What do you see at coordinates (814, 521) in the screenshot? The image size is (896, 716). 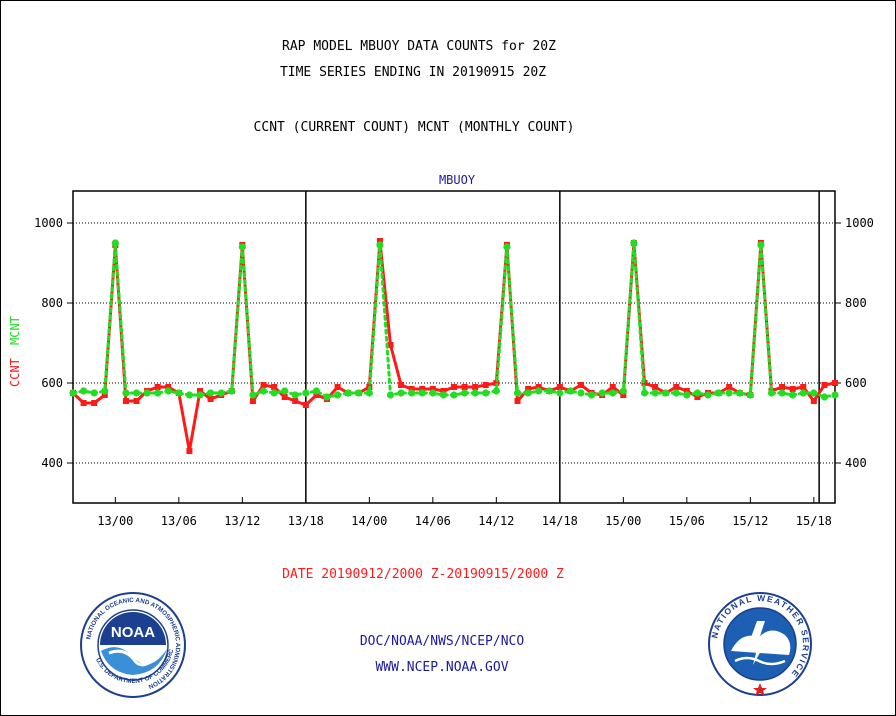 I see `x-tick-label: 15/18` at bounding box center [814, 521].